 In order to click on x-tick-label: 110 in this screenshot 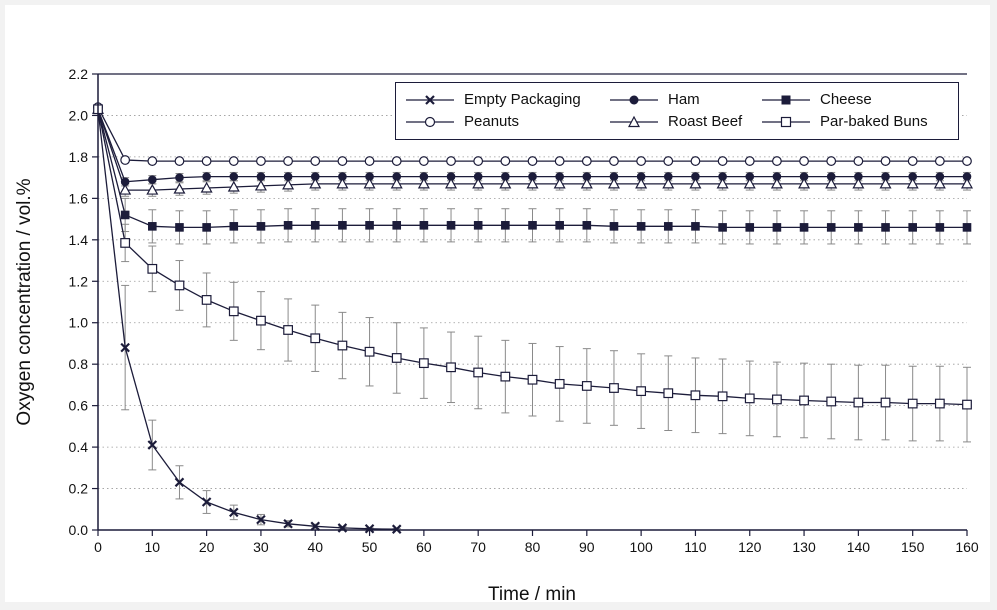, I will do `click(695, 547)`.